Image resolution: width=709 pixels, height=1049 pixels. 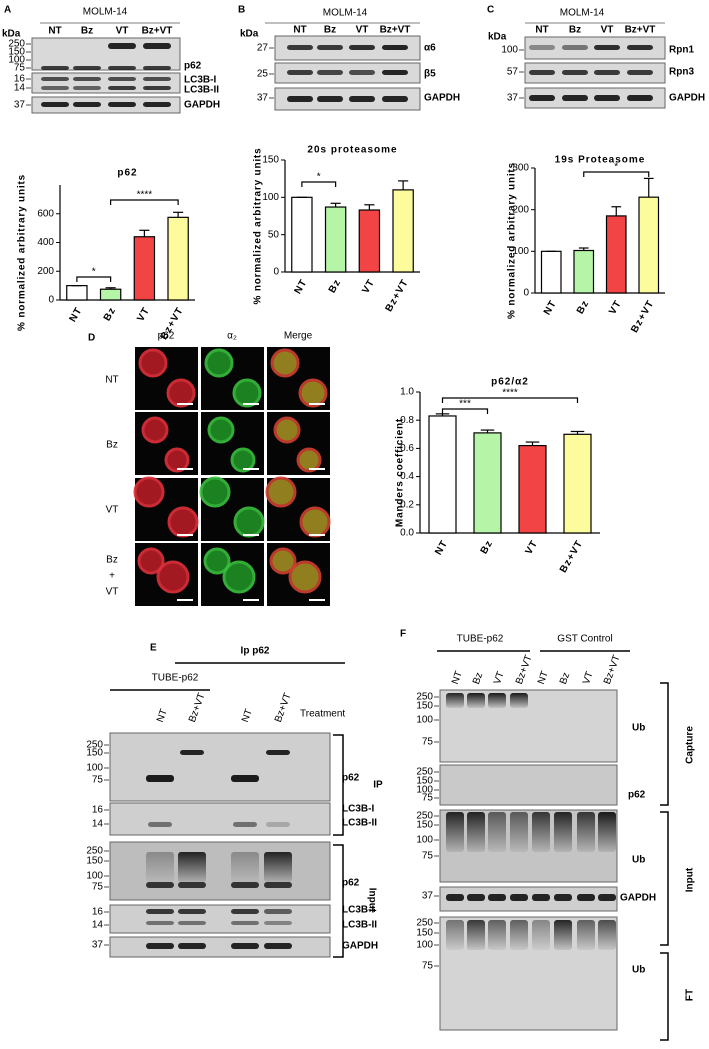 I want to click on y-tick-label: 50, so click(x=274, y=234).